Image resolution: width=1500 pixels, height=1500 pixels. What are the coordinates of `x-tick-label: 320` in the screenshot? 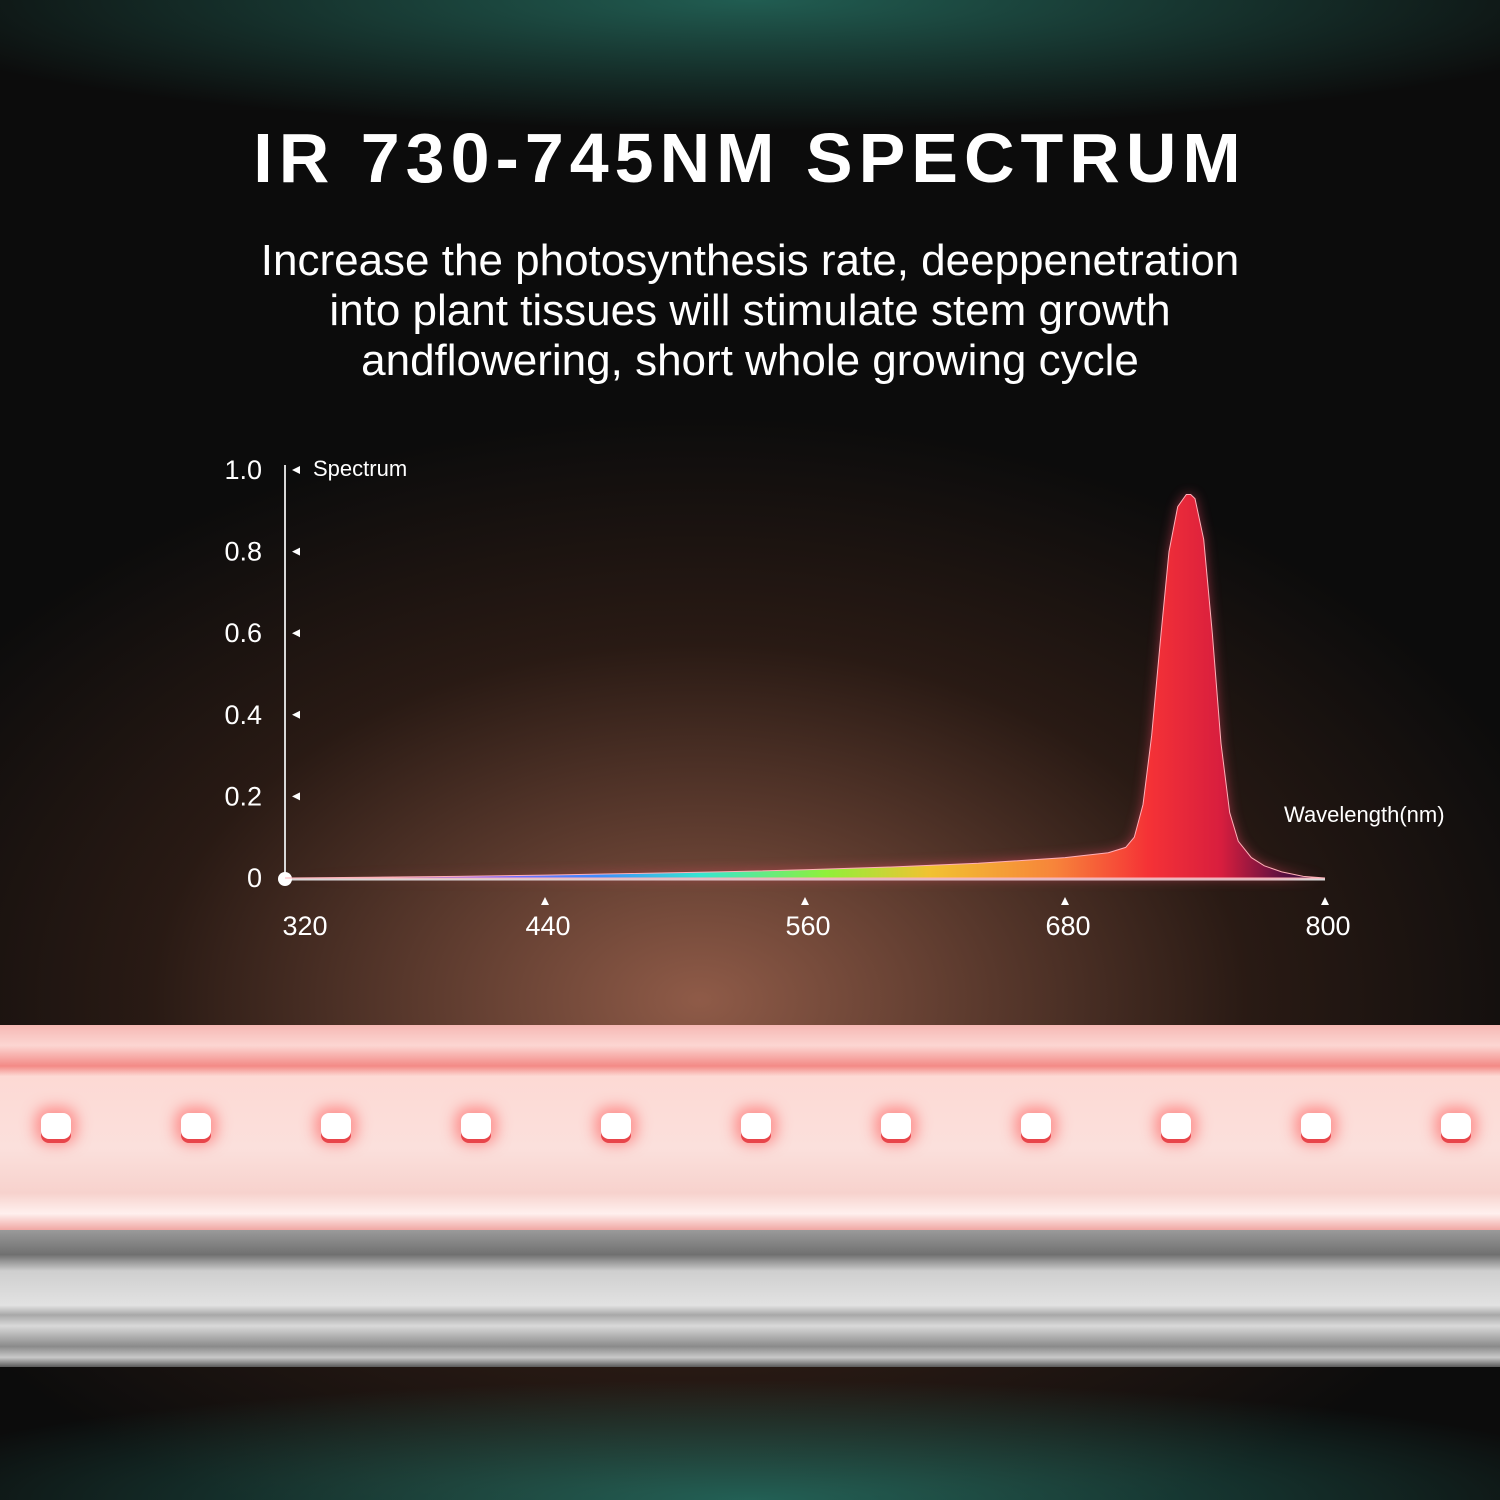 It's located at (304, 926).